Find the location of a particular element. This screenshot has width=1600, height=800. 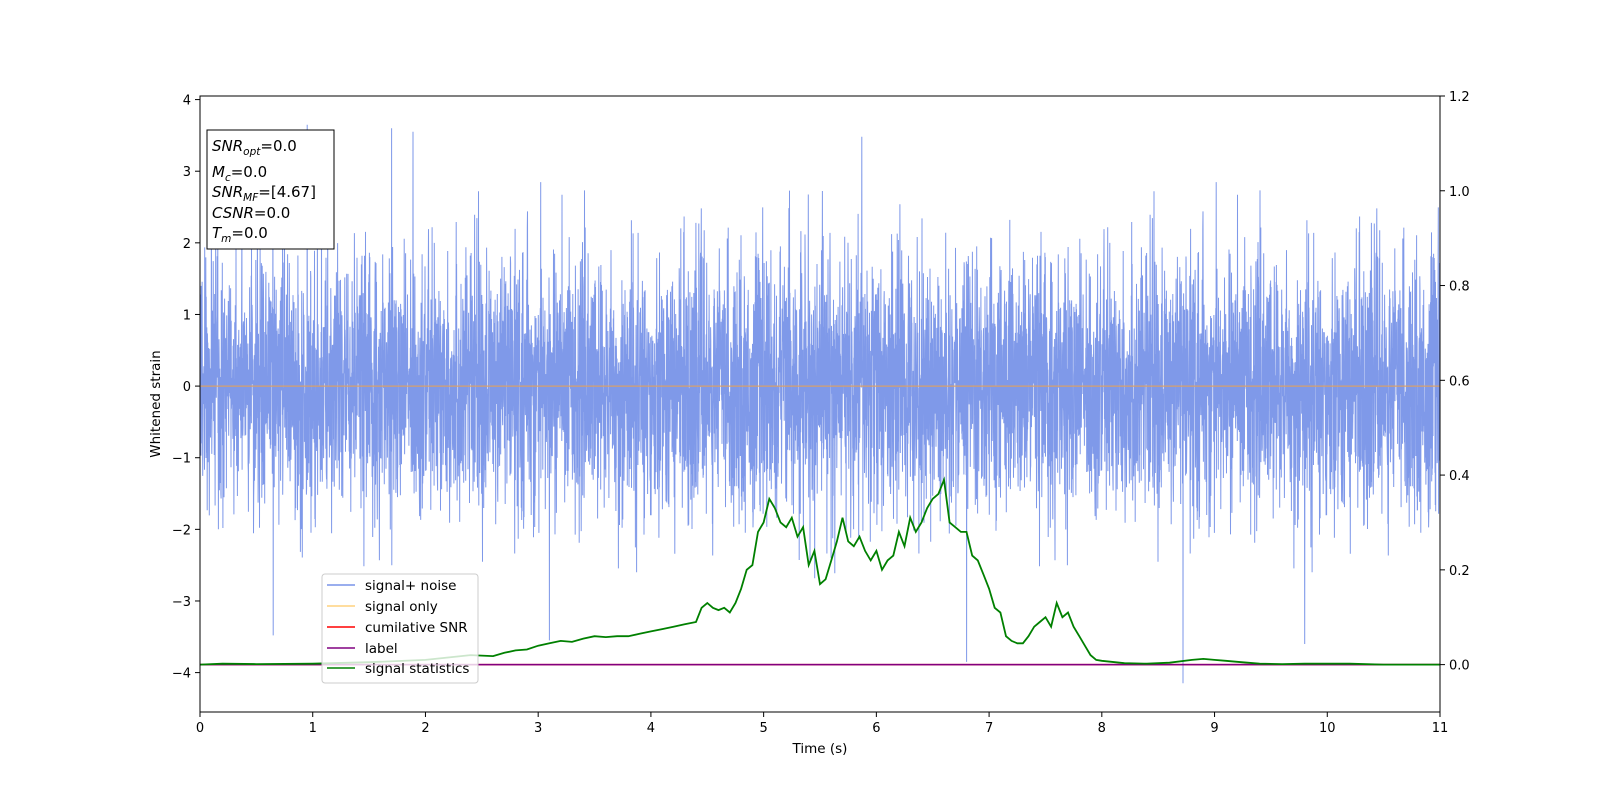

x-tick-label: 5 is located at coordinates (763, 728).